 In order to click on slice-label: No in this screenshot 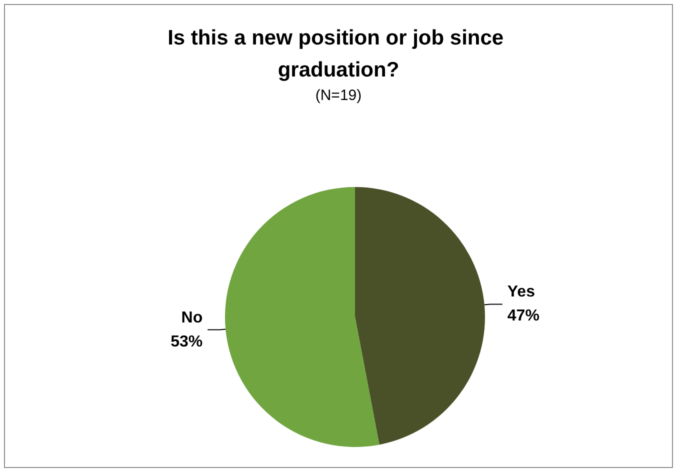, I will do `click(192, 317)`.